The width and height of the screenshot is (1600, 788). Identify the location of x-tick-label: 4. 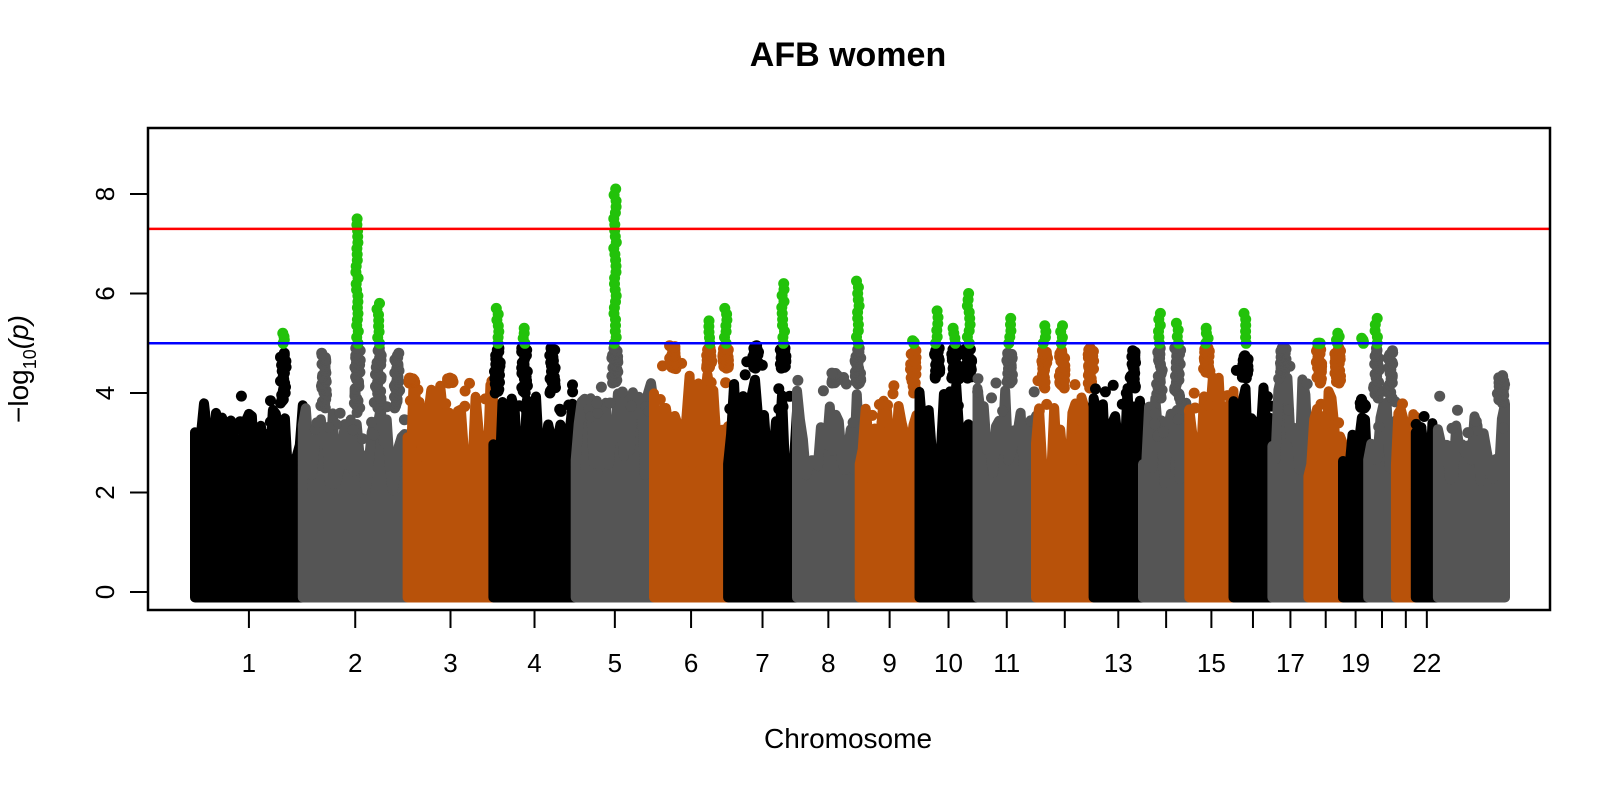
(534, 663).